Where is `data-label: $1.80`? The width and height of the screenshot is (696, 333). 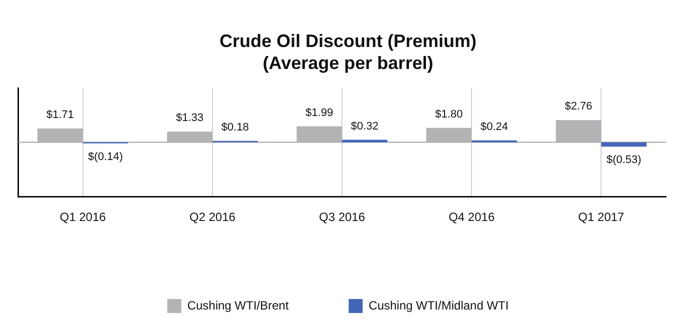
data-label: $1.80 is located at coordinates (449, 114).